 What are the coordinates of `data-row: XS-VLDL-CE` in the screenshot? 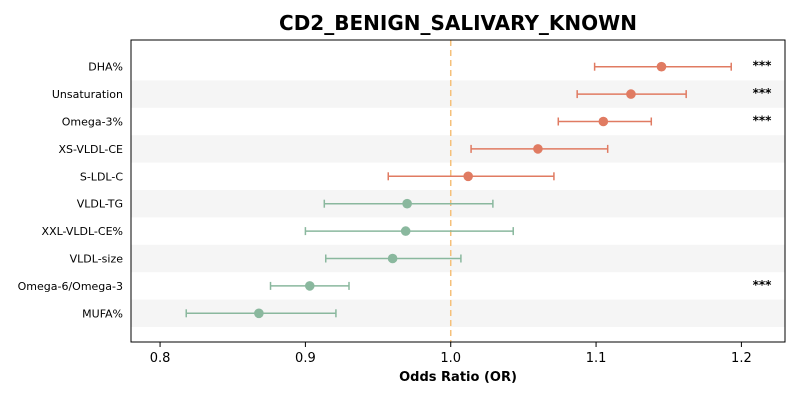 It's located at (333, 149).